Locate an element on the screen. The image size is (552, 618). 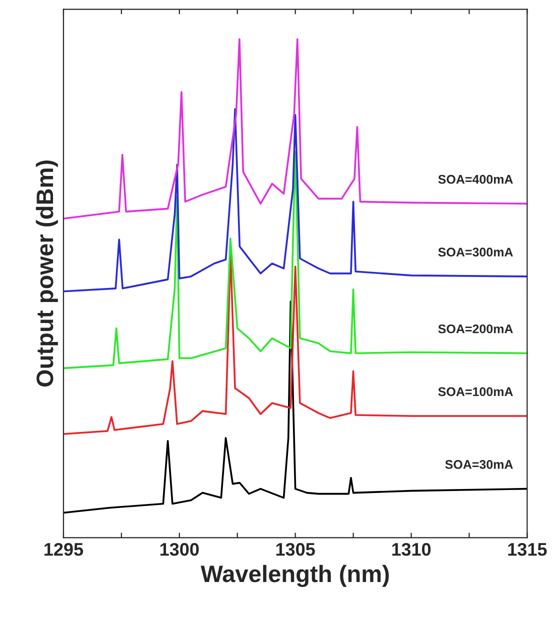
series-label: SOA=400mA is located at coordinates (475, 179).